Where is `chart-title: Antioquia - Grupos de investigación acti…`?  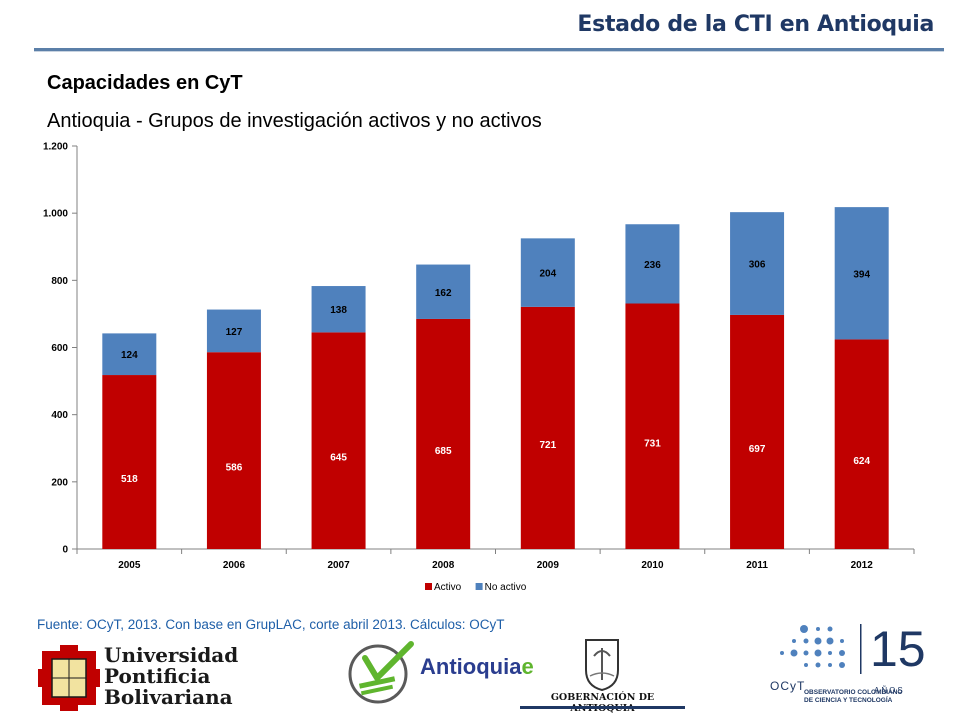 chart-title: Antioquia - Grupos de investigación acti… is located at coordinates (294, 121).